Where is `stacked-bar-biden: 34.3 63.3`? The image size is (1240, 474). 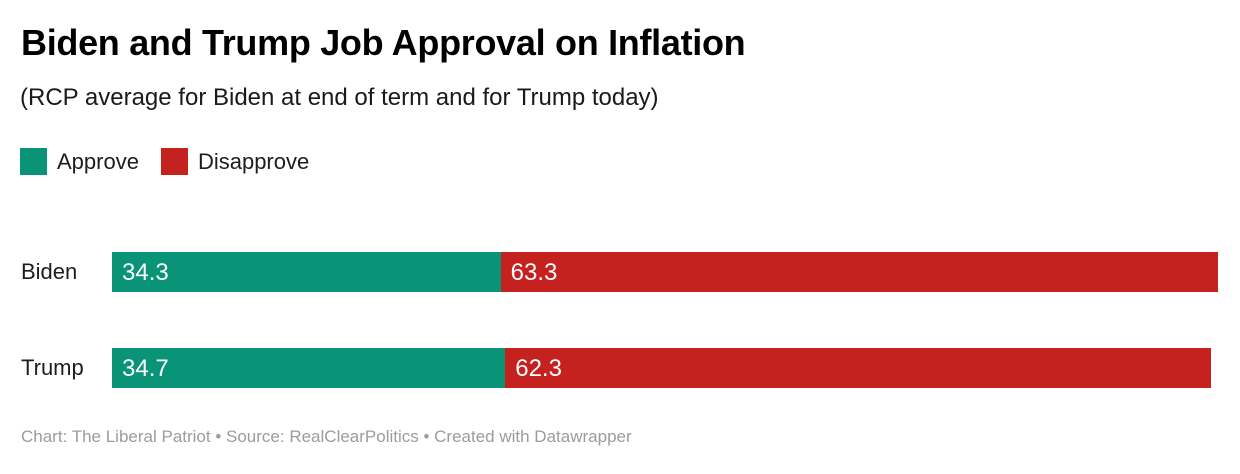
stacked-bar-biden: 34.3 63.3 is located at coordinates (665, 272).